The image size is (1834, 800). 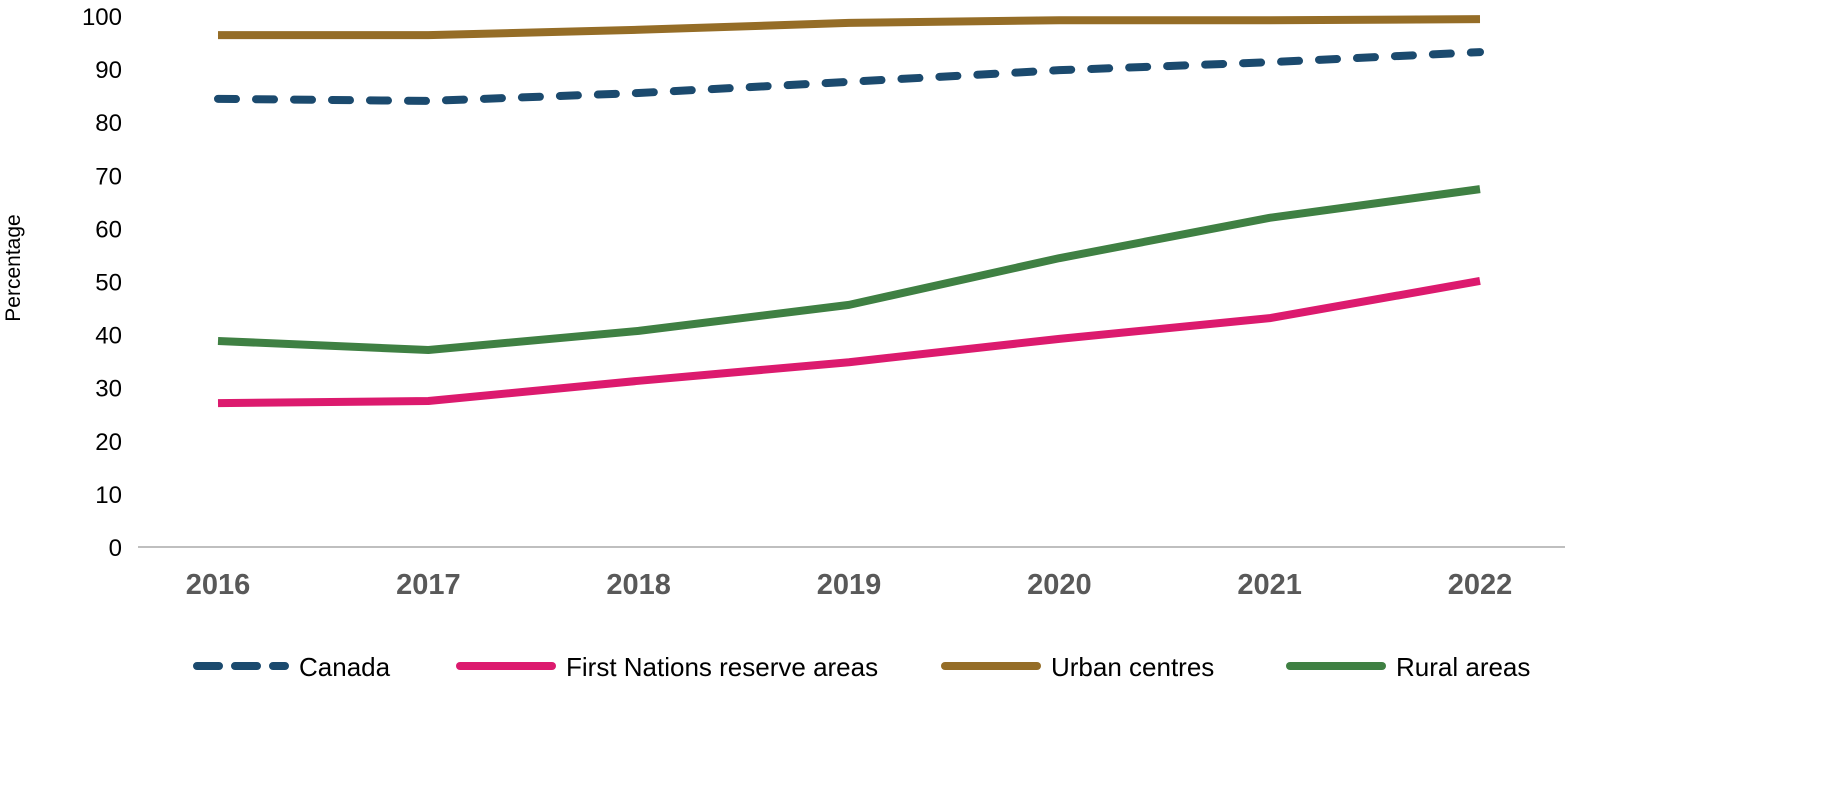 I want to click on y-tick-label: 60, so click(x=108, y=229).